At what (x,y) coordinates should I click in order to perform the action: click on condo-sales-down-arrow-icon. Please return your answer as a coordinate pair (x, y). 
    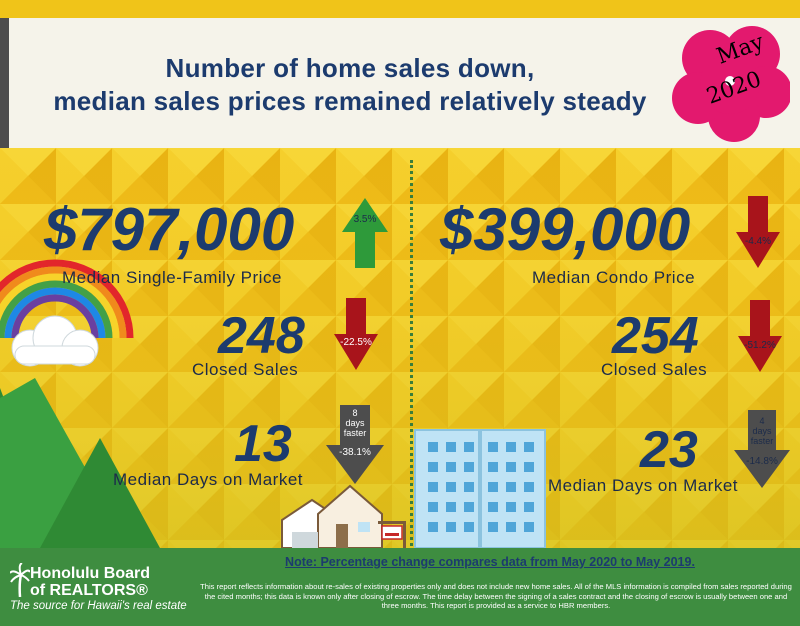
    Looking at the image, I should click on (760, 336).